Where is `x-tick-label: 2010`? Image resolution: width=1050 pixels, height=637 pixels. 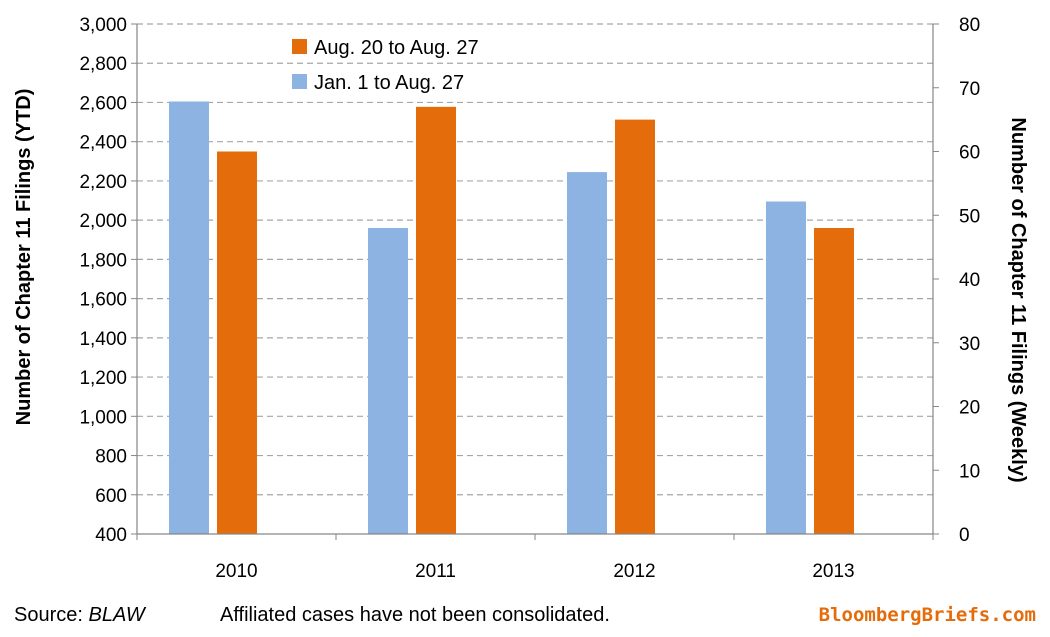
x-tick-label: 2010 is located at coordinates (236, 571).